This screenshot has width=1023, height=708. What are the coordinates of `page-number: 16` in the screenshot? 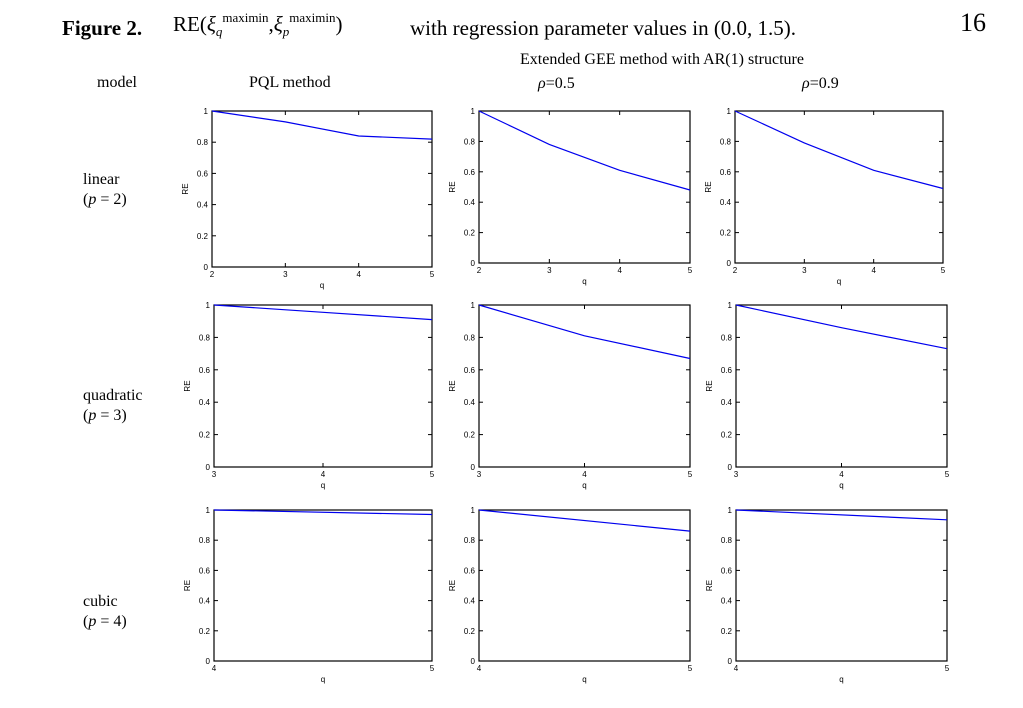 It's located at (973, 22).